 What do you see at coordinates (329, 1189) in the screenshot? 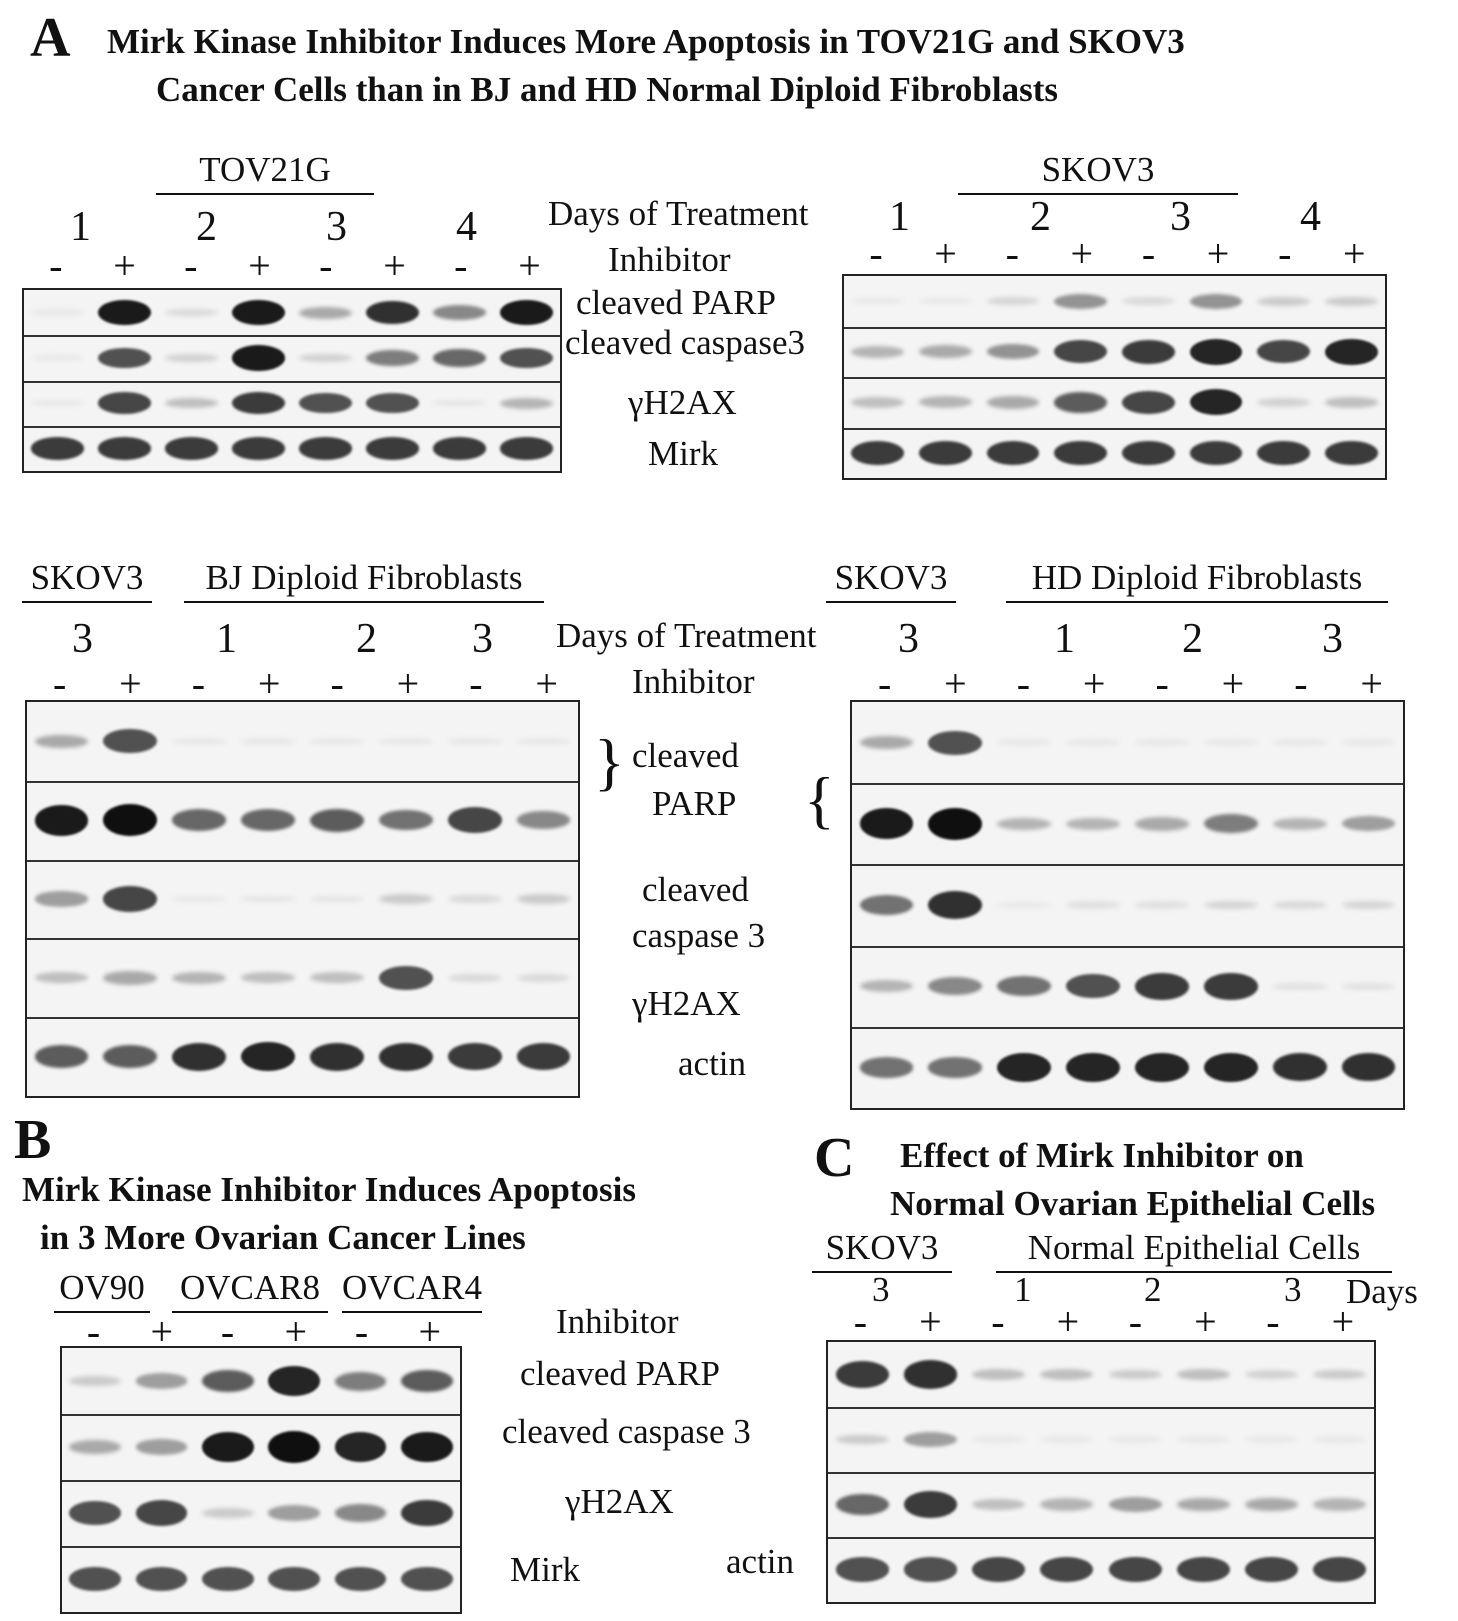
I see `panel-b-title-line1: Mirk Kinase Inhibitor Induces Apoptosis` at bounding box center [329, 1189].